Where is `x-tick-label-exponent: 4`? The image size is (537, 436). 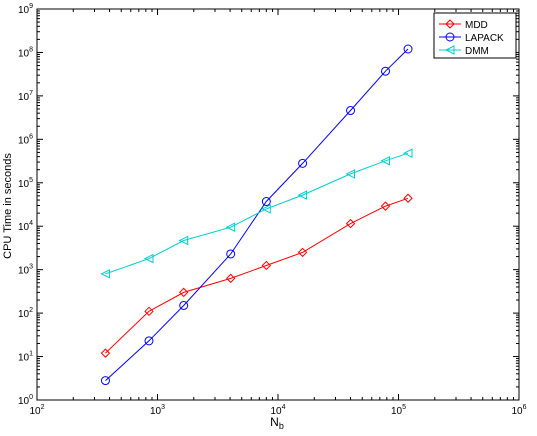
x-tick-label-exponent: 4 is located at coordinates (284, 407).